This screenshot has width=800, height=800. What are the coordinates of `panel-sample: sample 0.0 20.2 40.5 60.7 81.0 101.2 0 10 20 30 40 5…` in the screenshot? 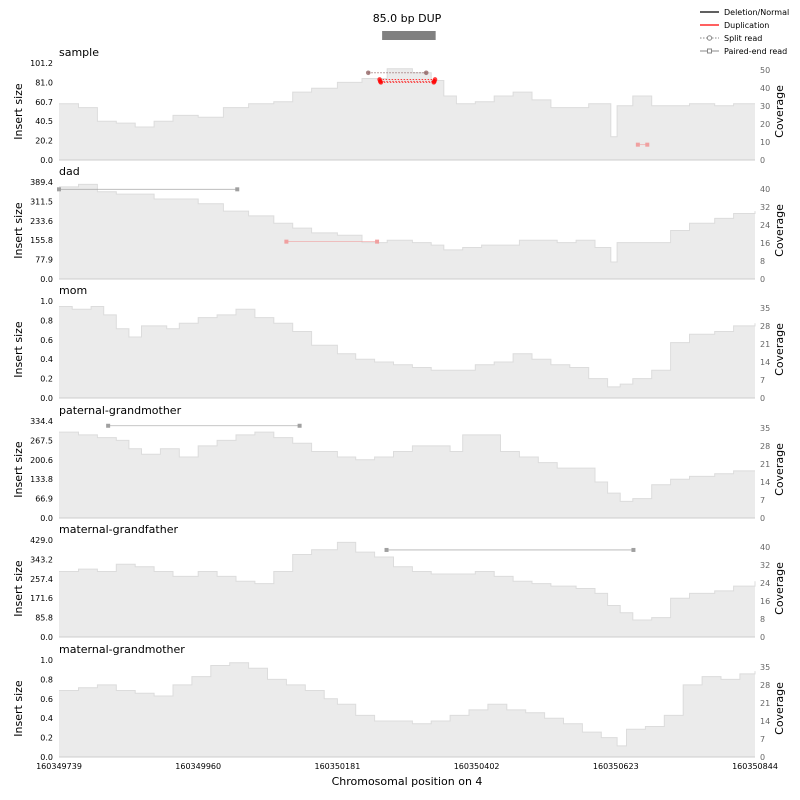 It's located at (399, 105).